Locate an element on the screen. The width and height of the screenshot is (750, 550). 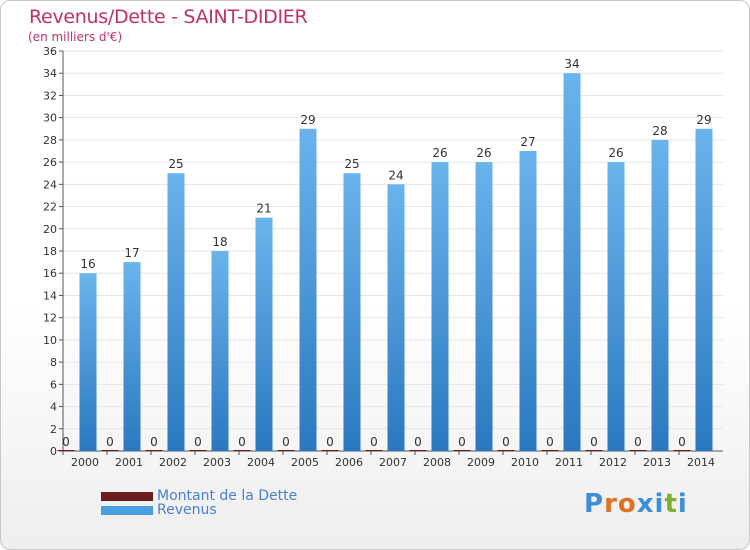
y-tick-label: 22 is located at coordinates (50, 207).